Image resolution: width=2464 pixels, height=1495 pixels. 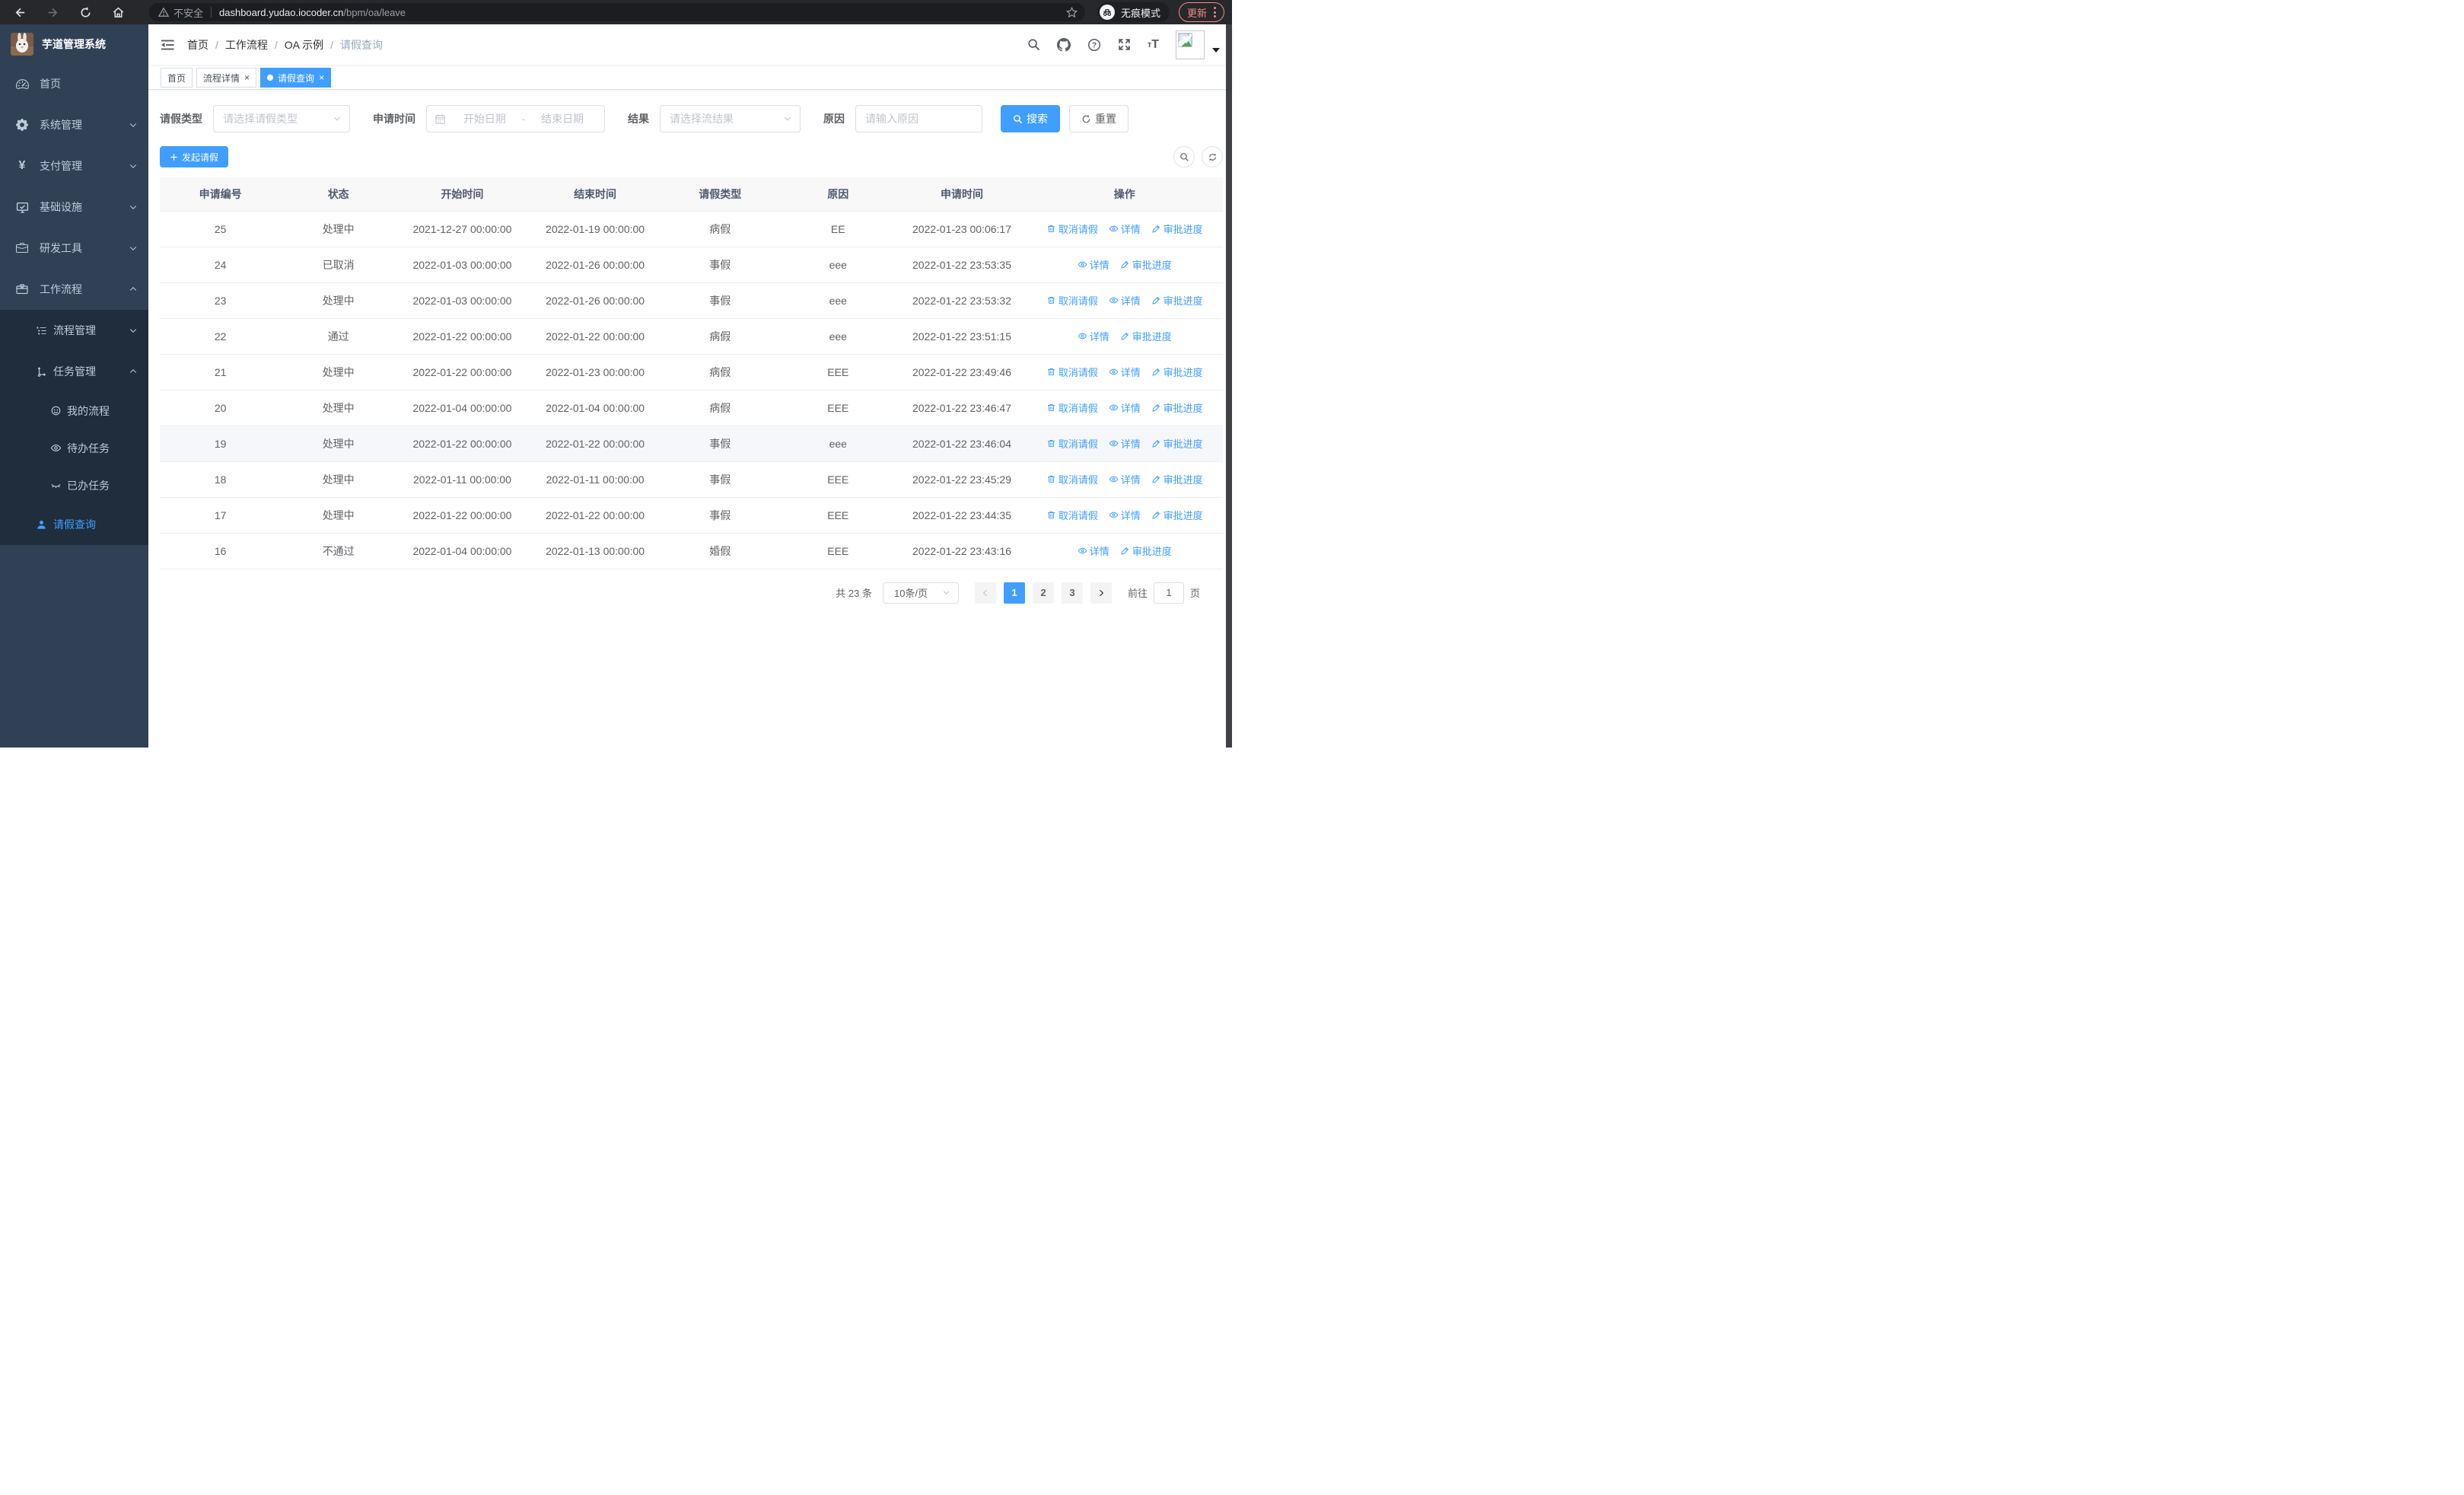 I want to click on avatar-caret-icon, so click(x=1216, y=50).